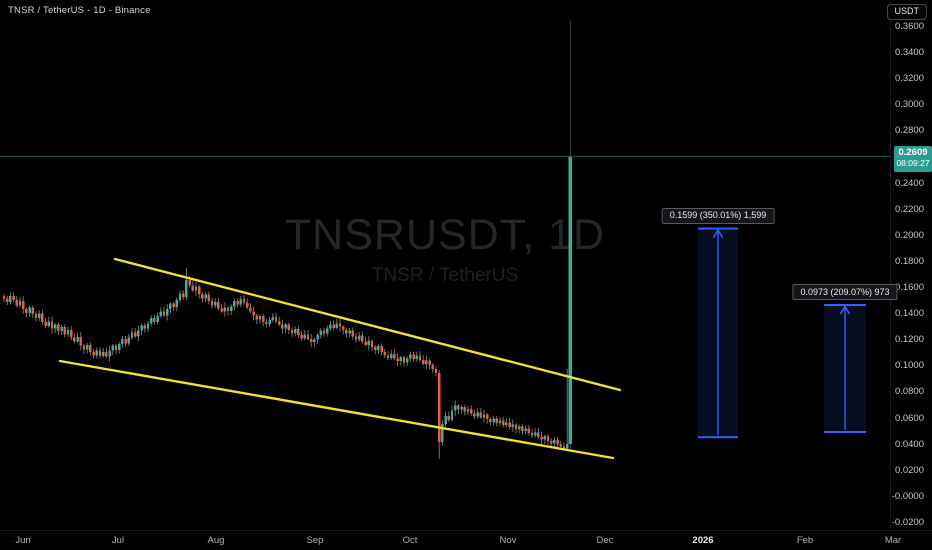 Image resolution: width=932 pixels, height=550 pixels. I want to click on price-tick-label: 0.1200, so click(909, 340).